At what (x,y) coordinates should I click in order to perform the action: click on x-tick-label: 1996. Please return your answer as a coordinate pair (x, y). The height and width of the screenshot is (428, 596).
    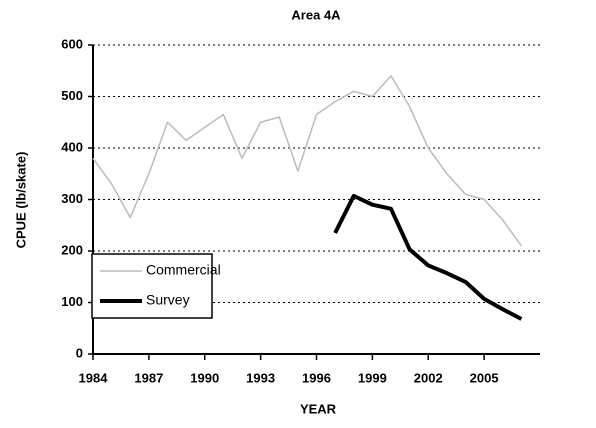
    Looking at the image, I should click on (316, 377).